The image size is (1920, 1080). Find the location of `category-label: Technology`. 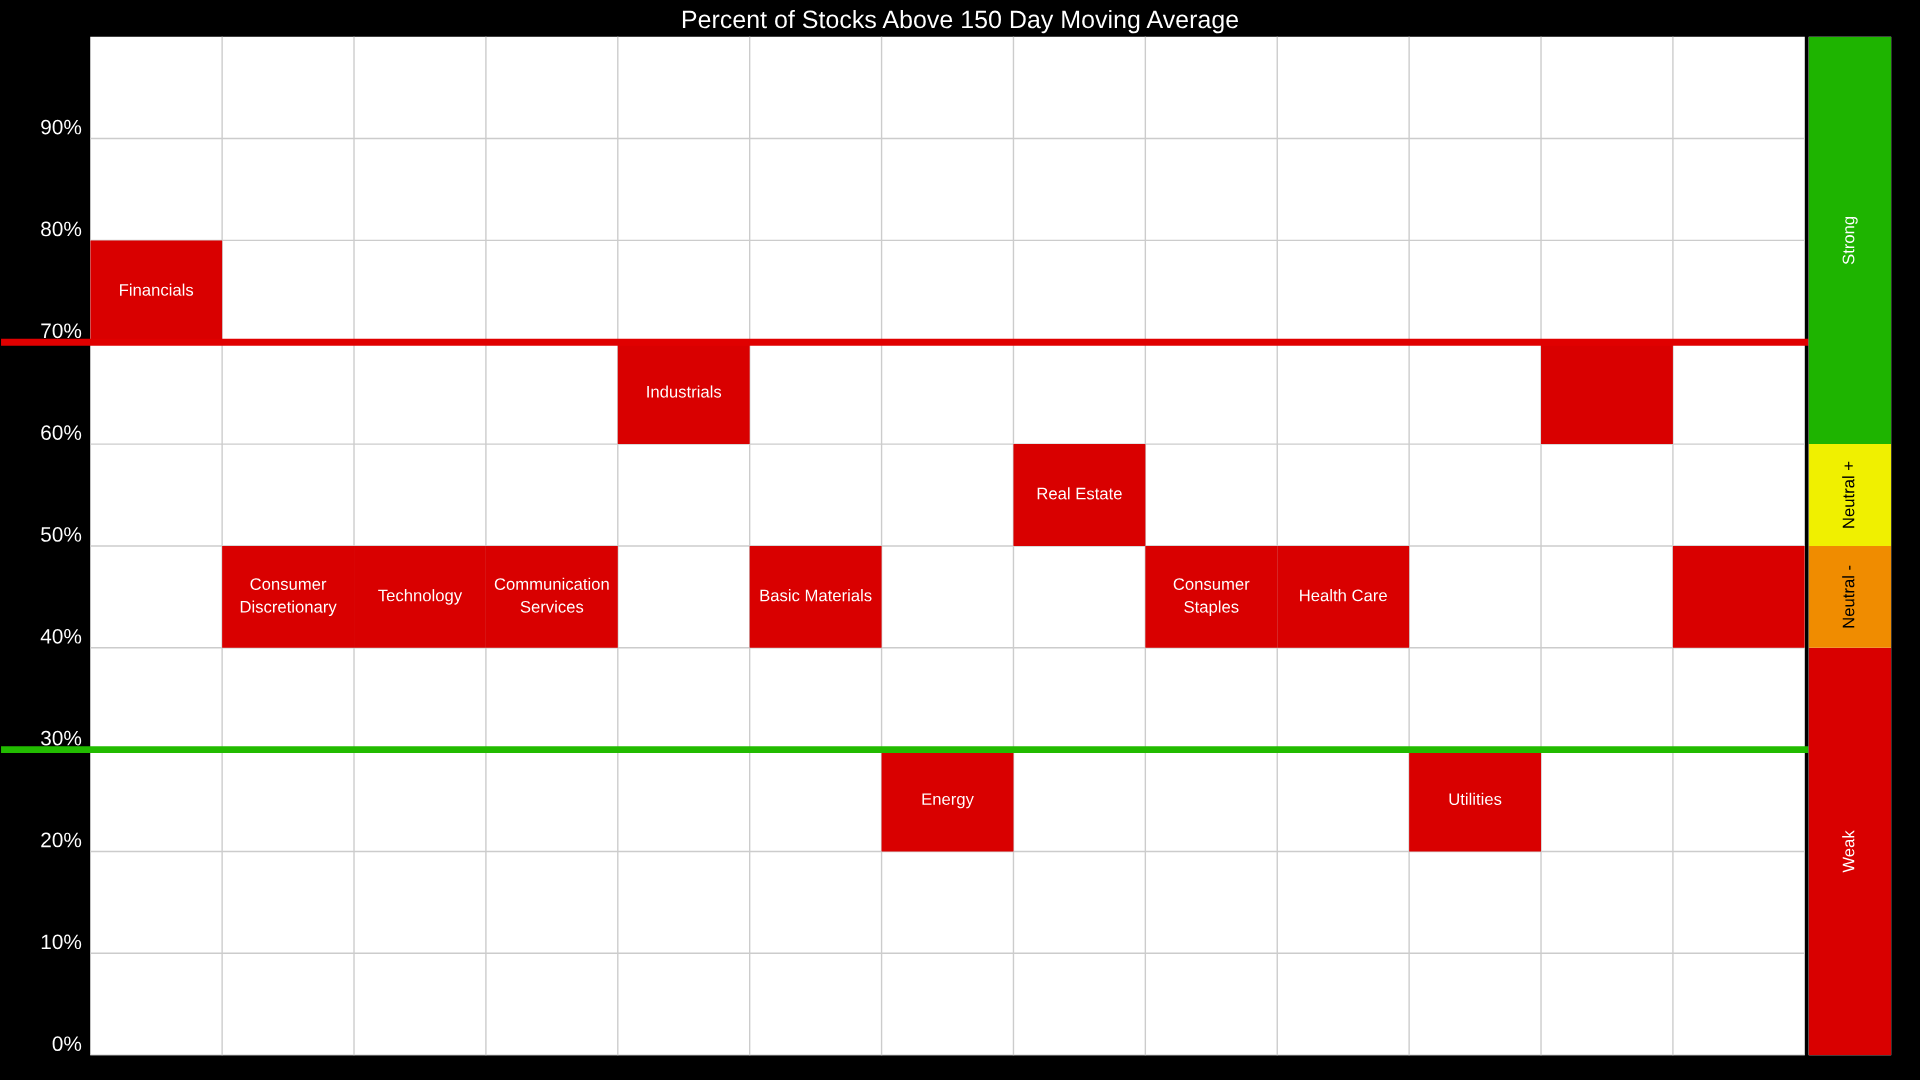

category-label: Technology is located at coordinates (420, 597).